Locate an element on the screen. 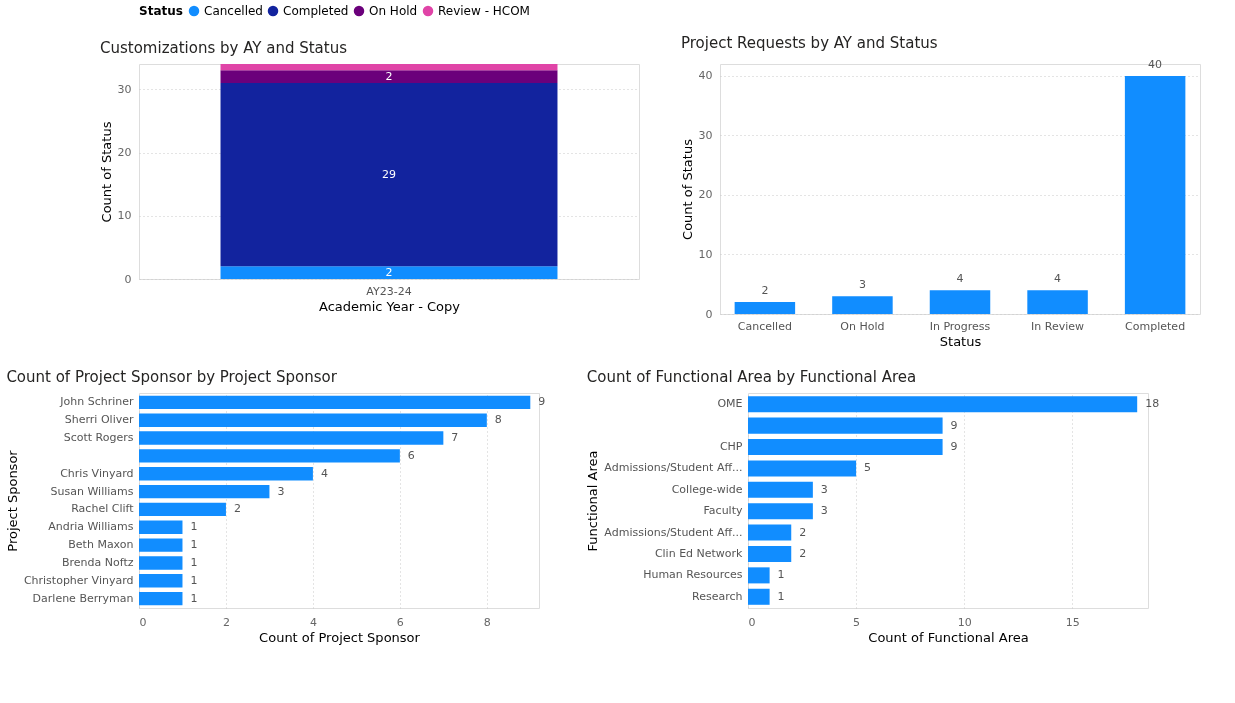 The height and width of the screenshot is (703, 1235). x-tick-label: Completed is located at coordinates (1155, 326).